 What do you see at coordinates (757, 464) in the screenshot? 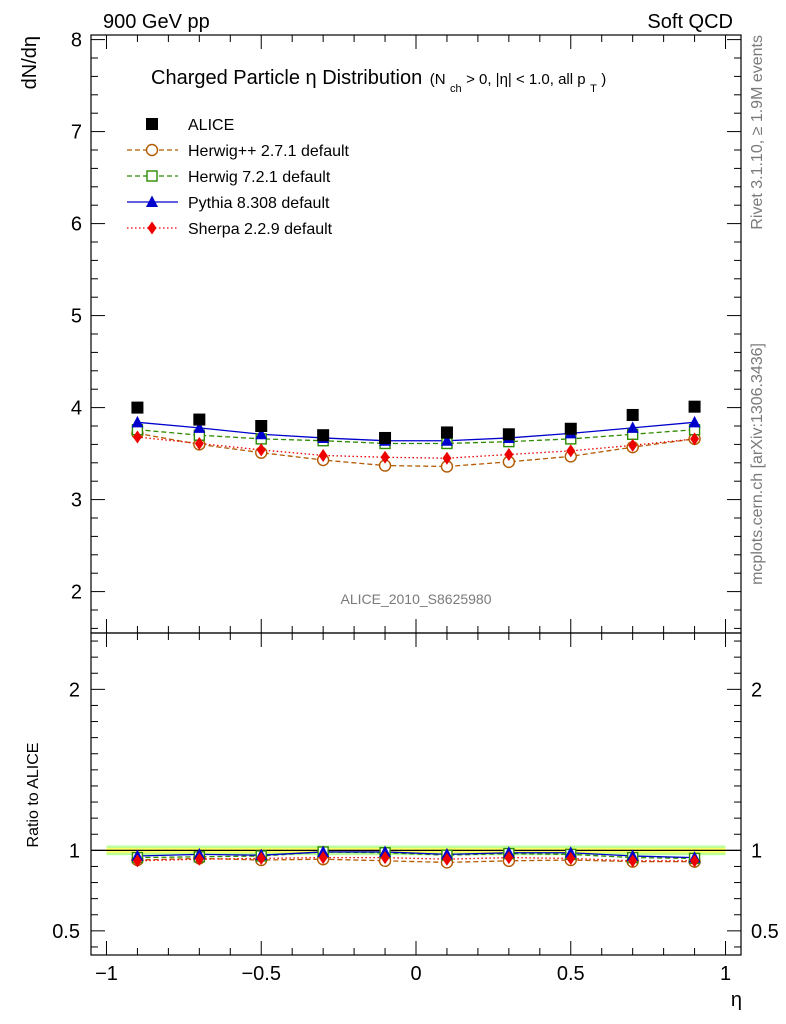
I see `side-label-mcplots: mcplots.cern.ch [arXiv:1306.3436]` at bounding box center [757, 464].